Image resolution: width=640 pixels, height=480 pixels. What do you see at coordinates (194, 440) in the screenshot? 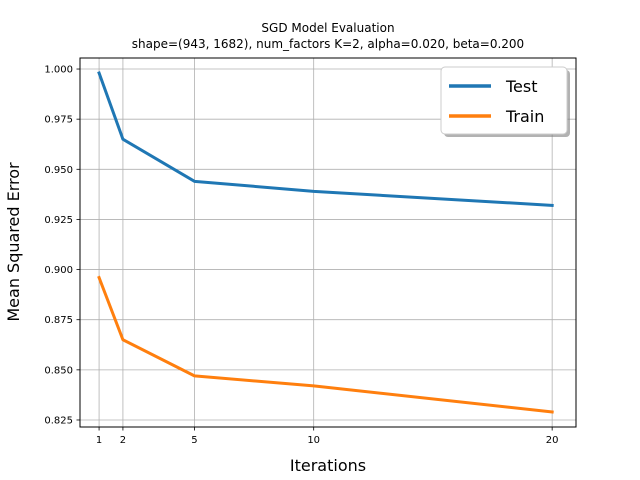
I see `x-tick-label: 5` at bounding box center [194, 440].